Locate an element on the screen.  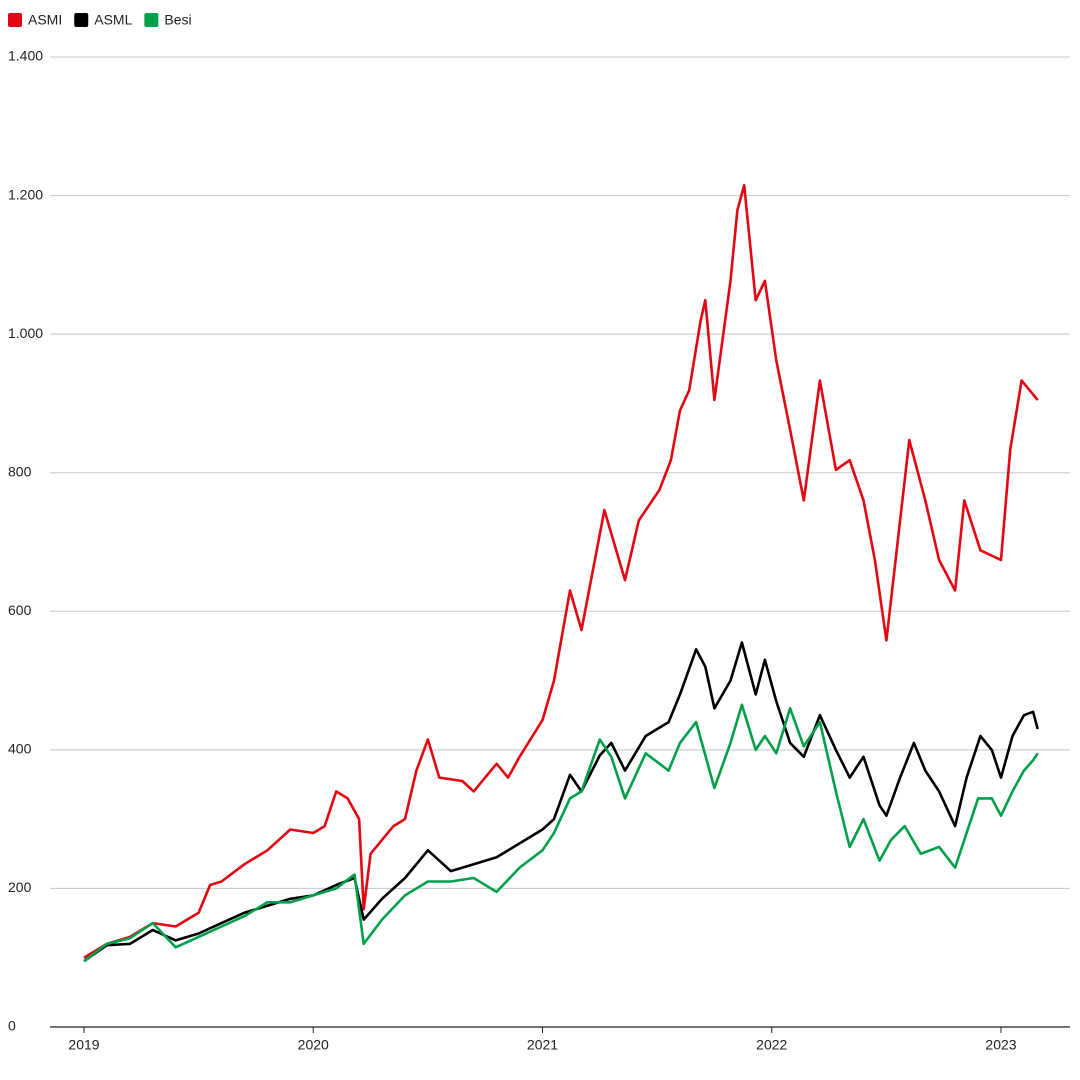
y-tick-label: 200 is located at coordinates (20, 887).